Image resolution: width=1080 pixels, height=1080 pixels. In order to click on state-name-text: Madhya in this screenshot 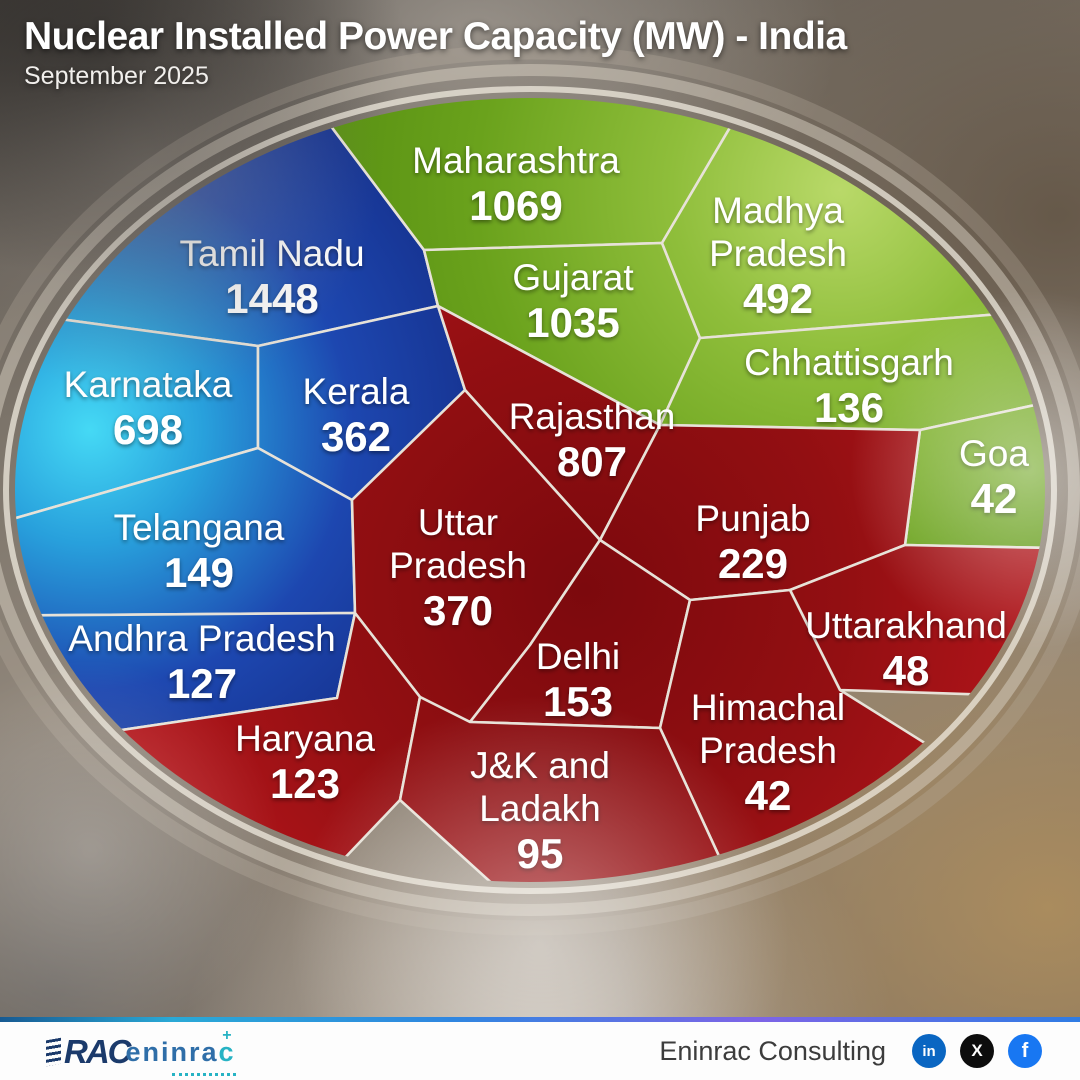, I will do `click(778, 210)`.